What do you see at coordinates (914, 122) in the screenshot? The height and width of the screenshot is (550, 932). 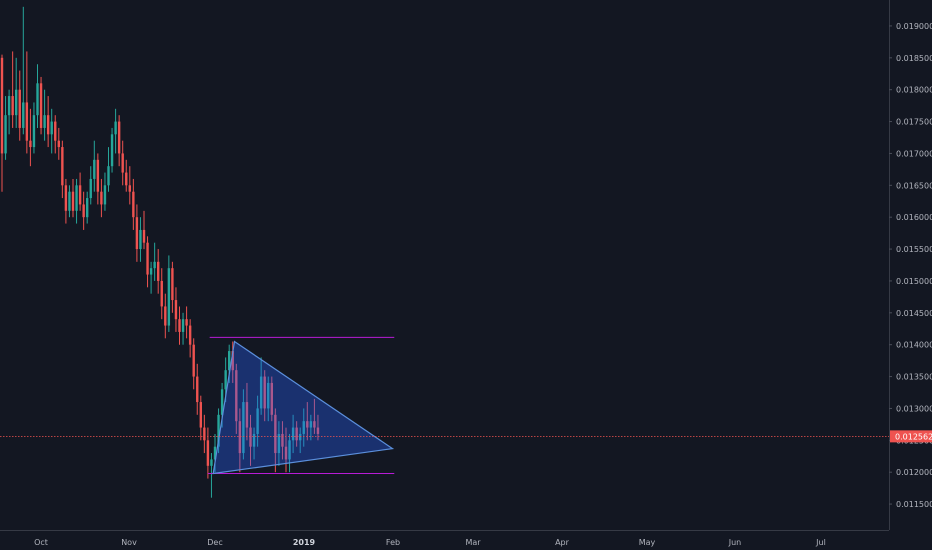 I see `y-tick-label: 0.017500` at bounding box center [914, 122].